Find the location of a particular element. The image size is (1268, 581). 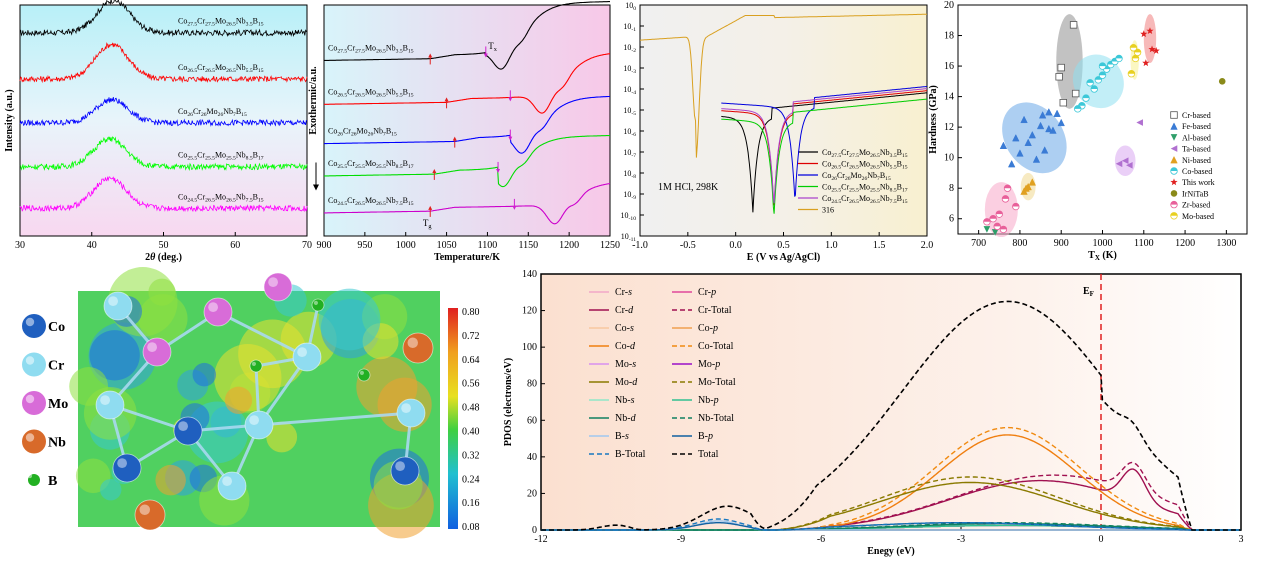

pol-y-tick-label: 10⁻¹⁰ is located at coordinates (629, 216).